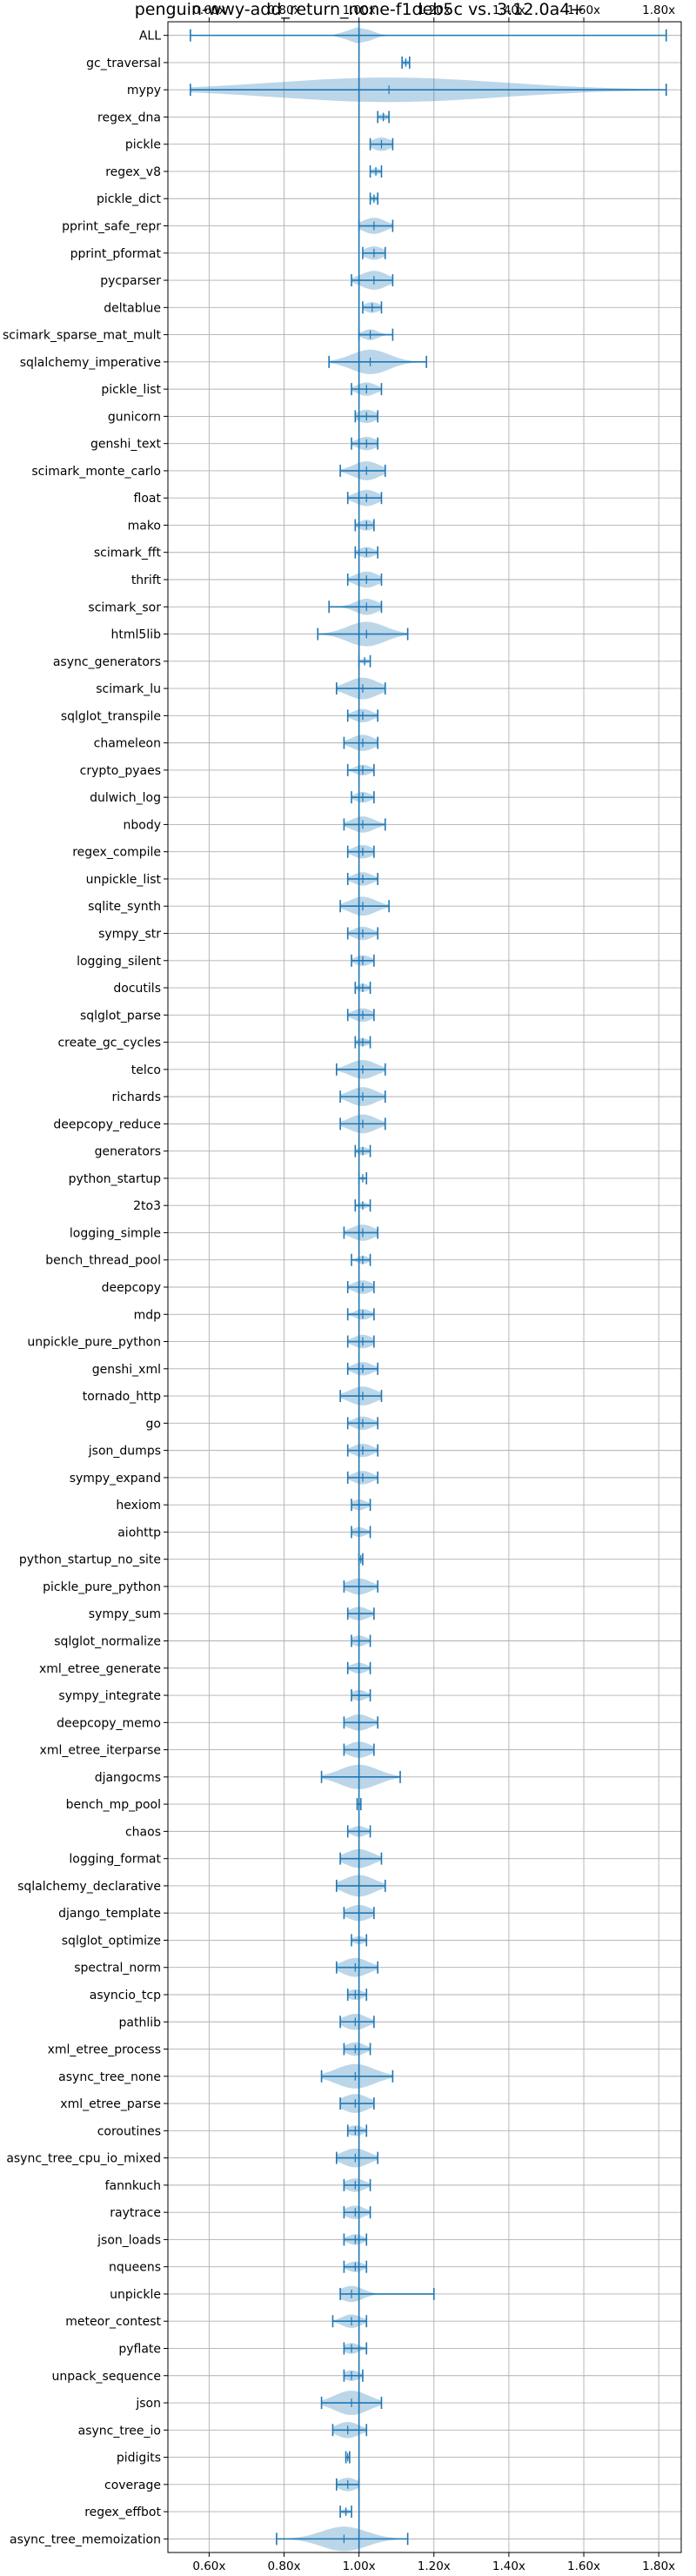 The image size is (696, 2576). What do you see at coordinates (82, 336) in the screenshot?
I see `benchmark-label: scimark_sparse_mat_mult` at bounding box center [82, 336].